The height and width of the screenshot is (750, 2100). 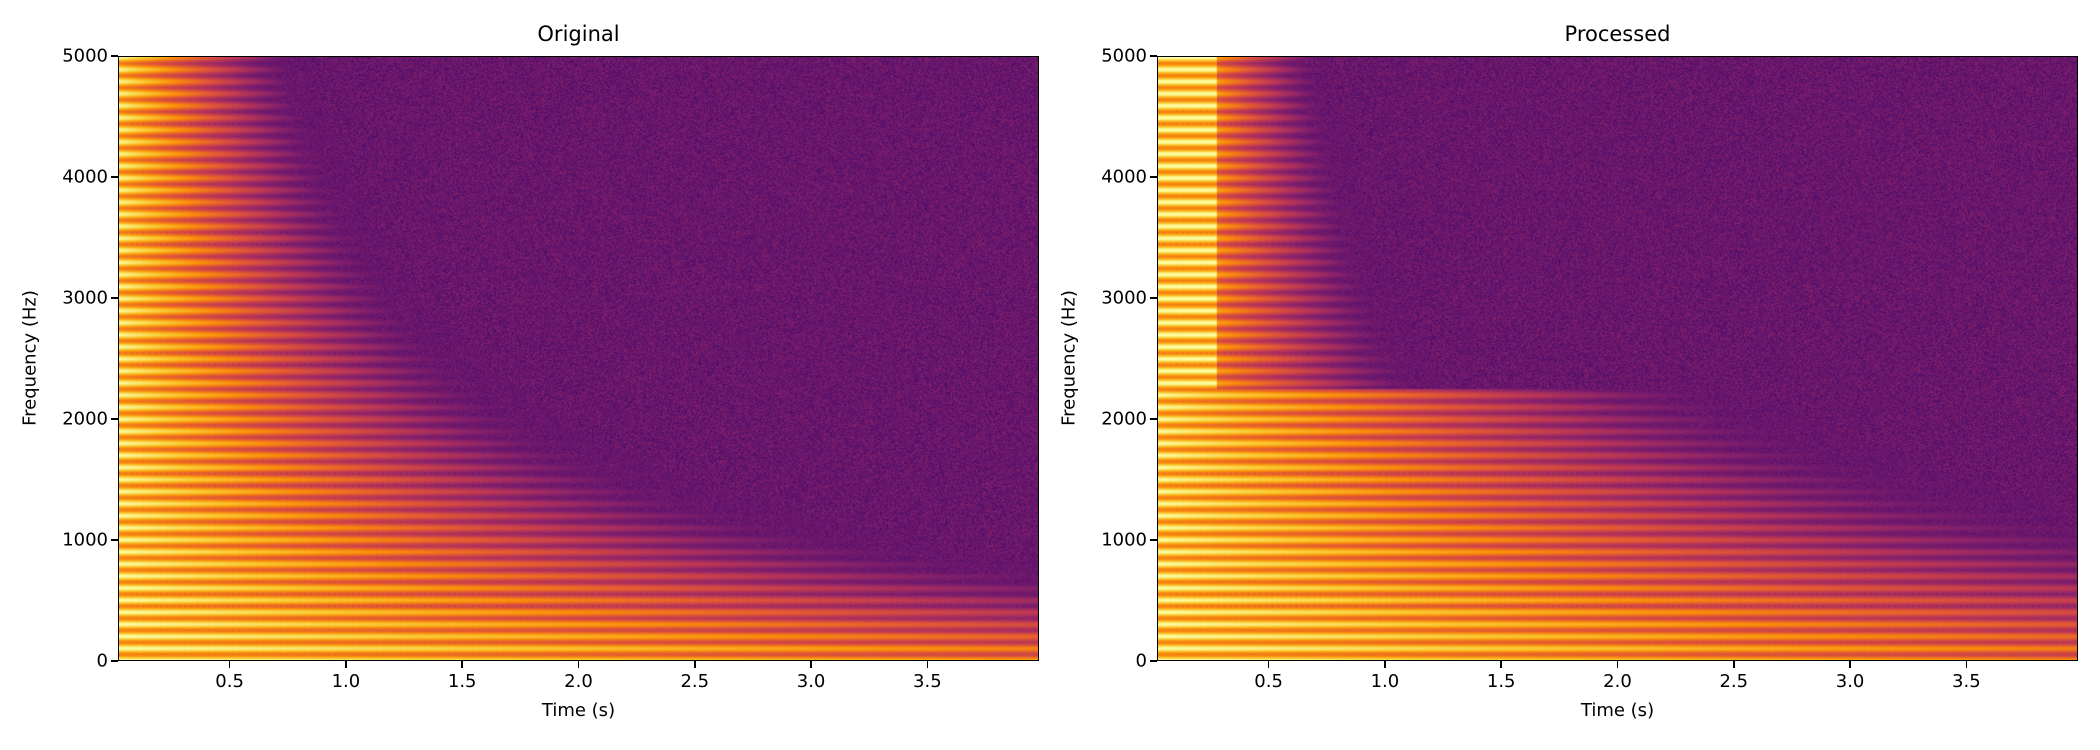 What do you see at coordinates (1069, 358) in the screenshot?
I see `ylabel-processed: Frequency (Hz)` at bounding box center [1069, 358].